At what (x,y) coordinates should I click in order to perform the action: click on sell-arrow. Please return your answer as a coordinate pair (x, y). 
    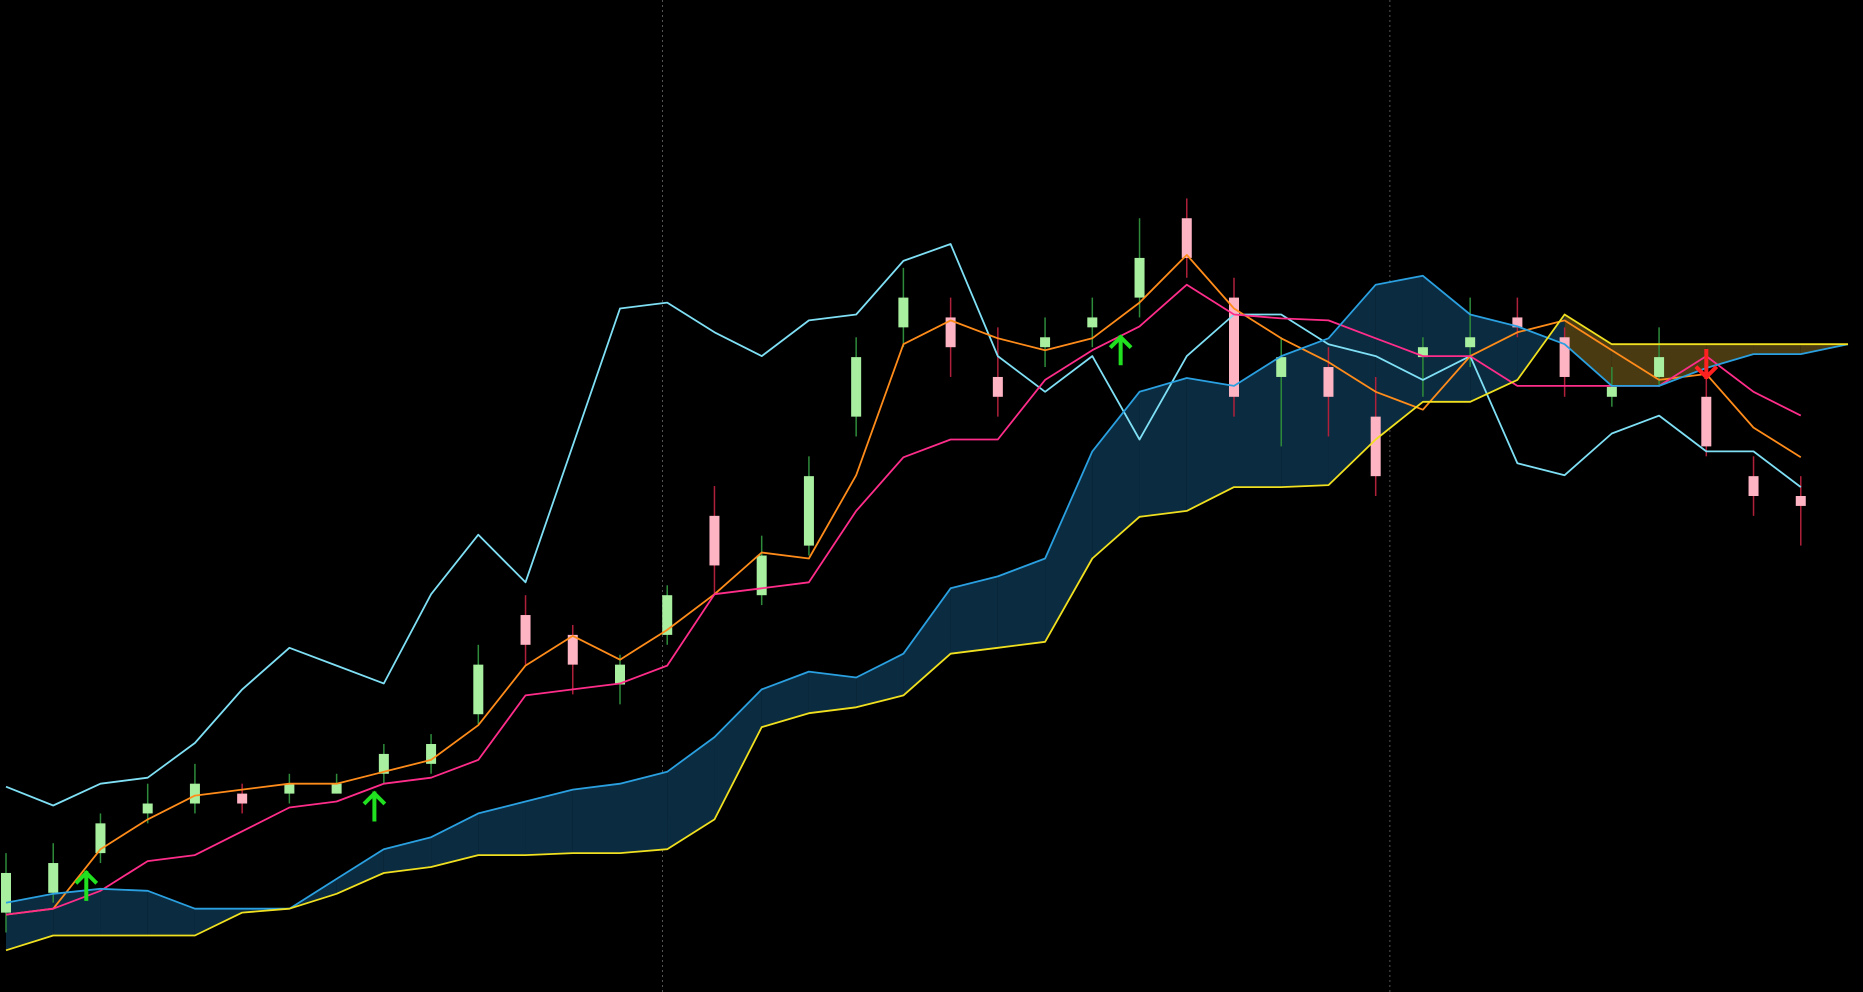
    Looking at the image, I should click on (1706, 364).